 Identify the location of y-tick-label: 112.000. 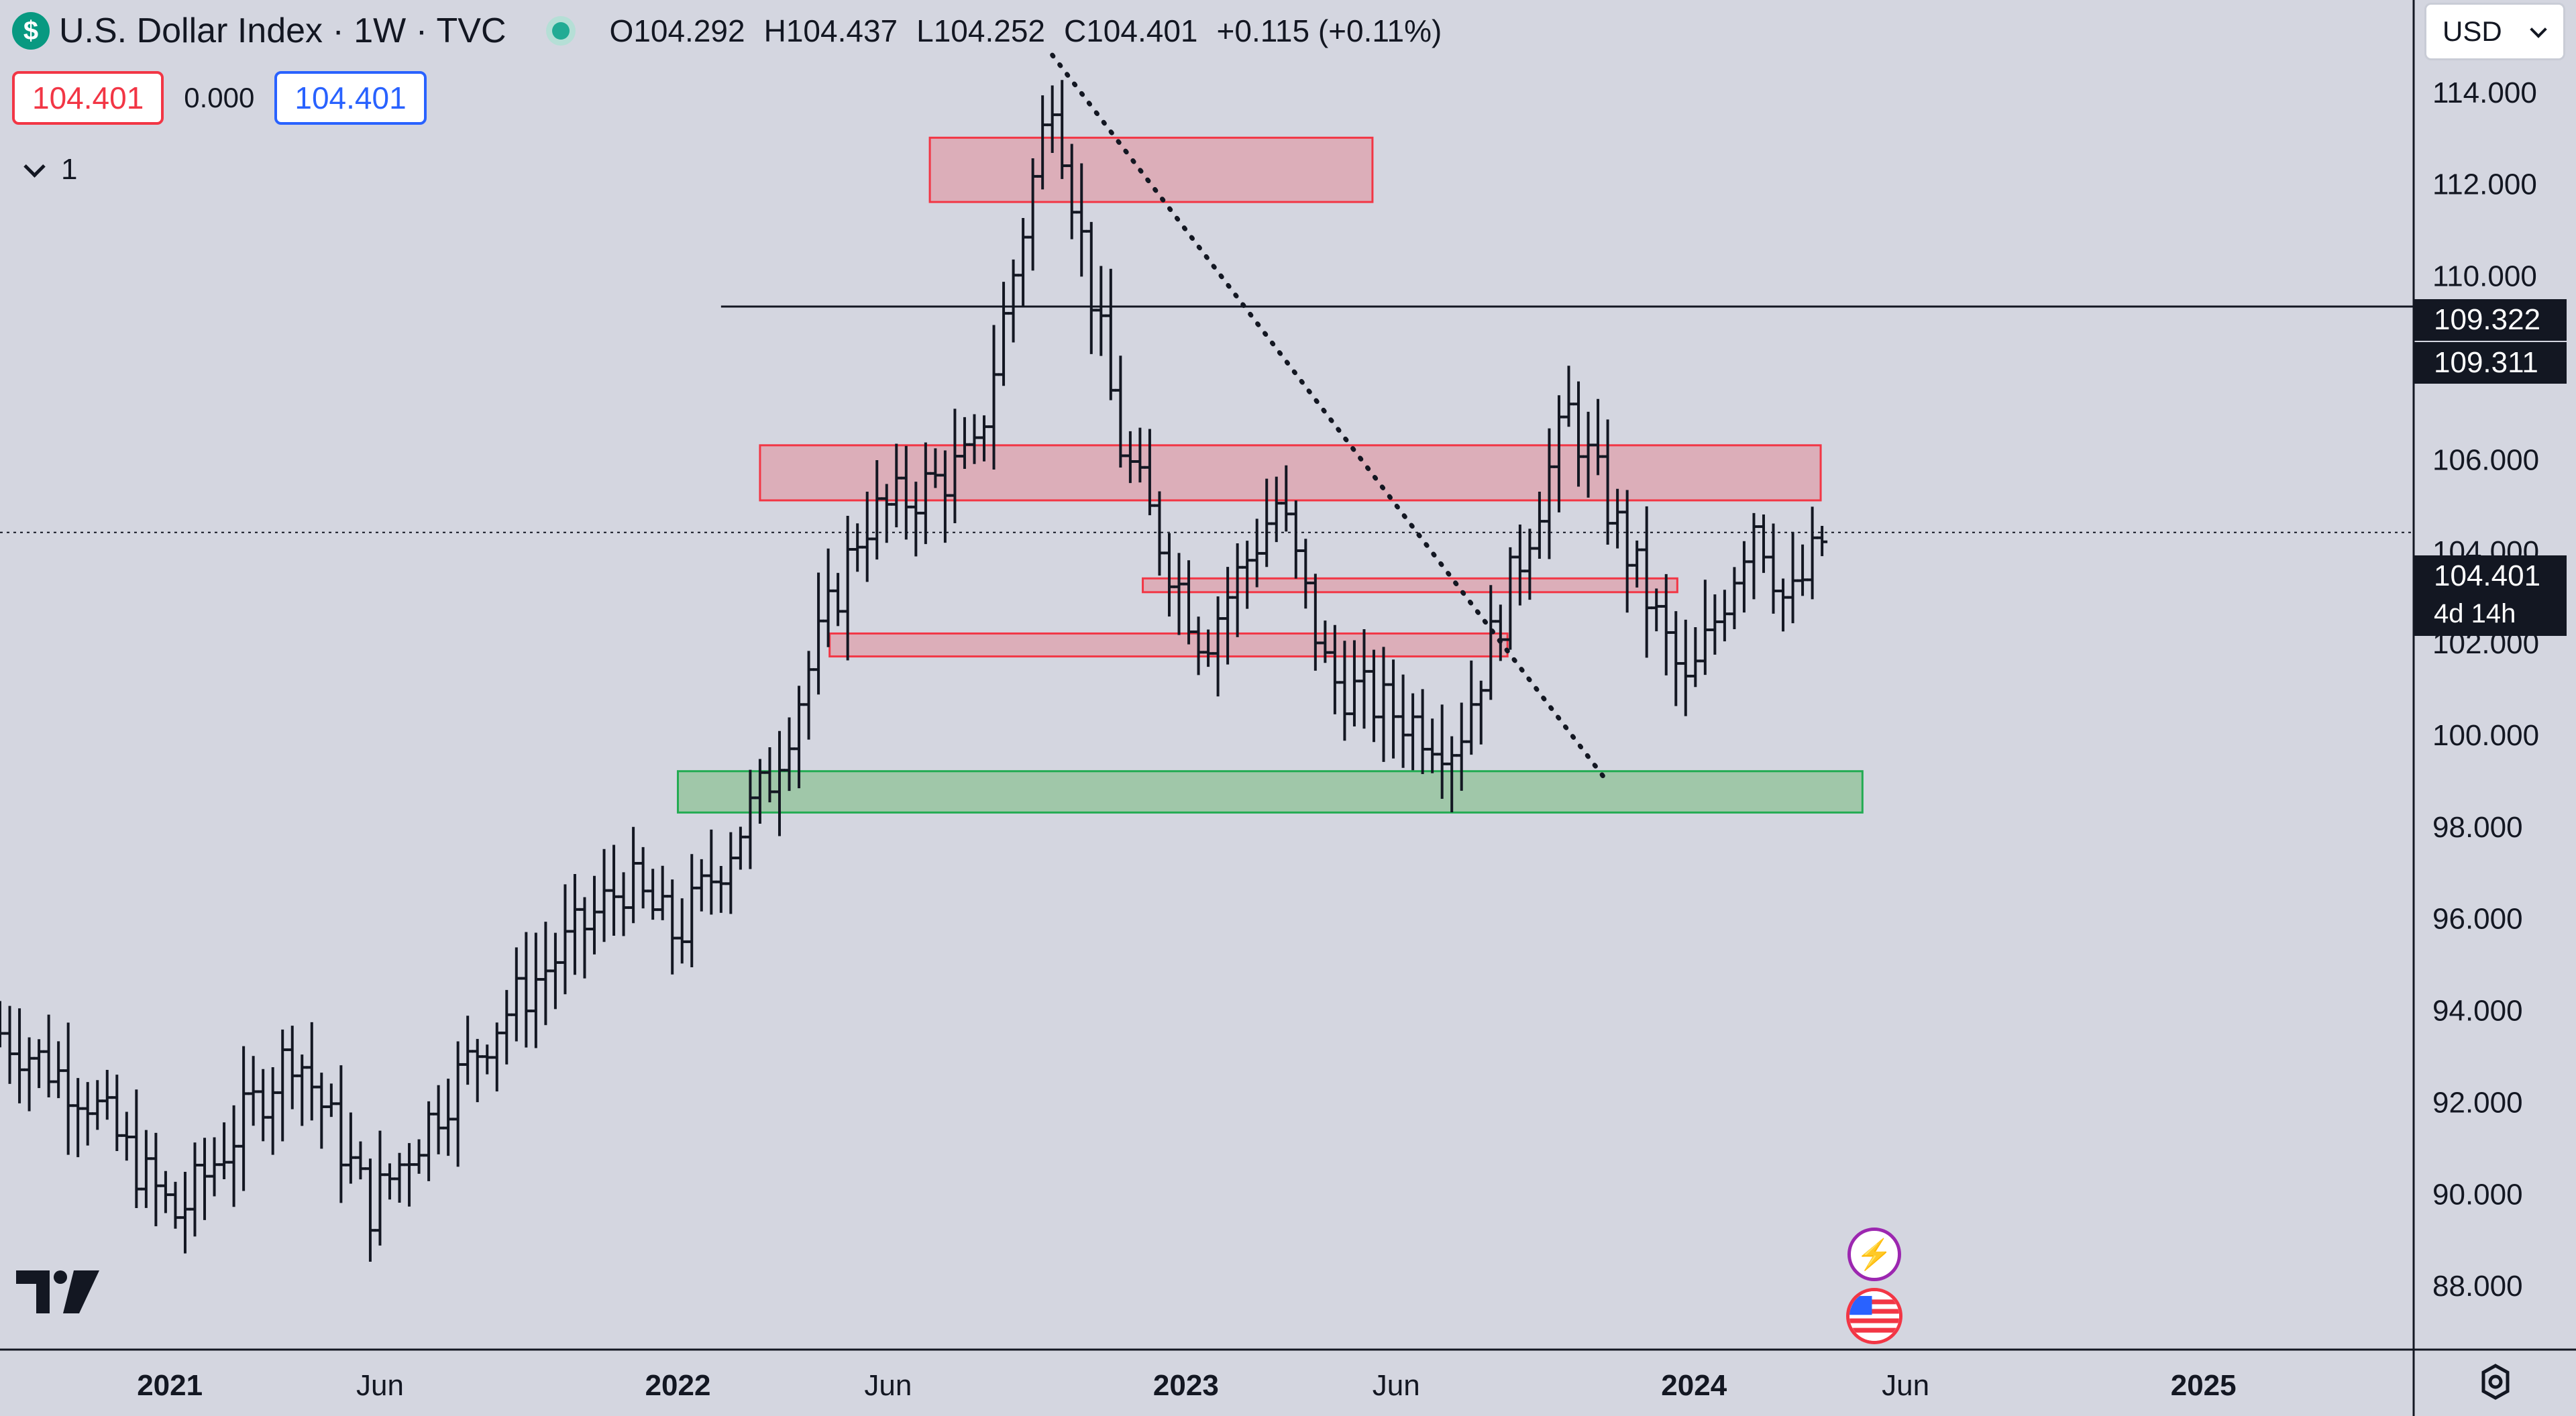
(2484, 184).